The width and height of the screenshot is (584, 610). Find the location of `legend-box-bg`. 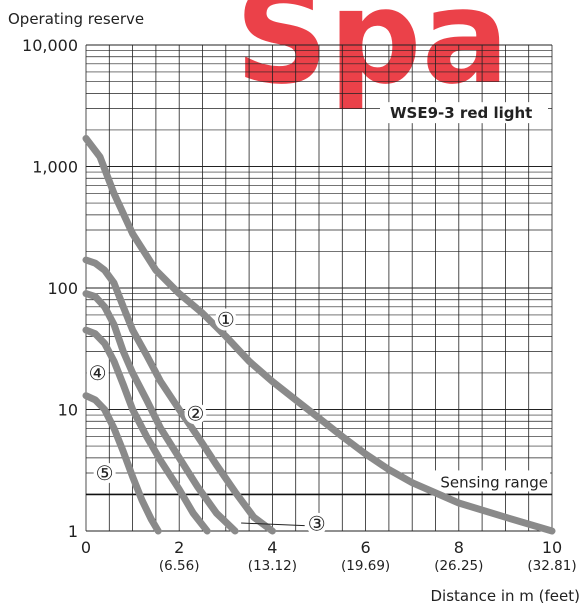

legend-box-bg is located at coordinates (464, 113).